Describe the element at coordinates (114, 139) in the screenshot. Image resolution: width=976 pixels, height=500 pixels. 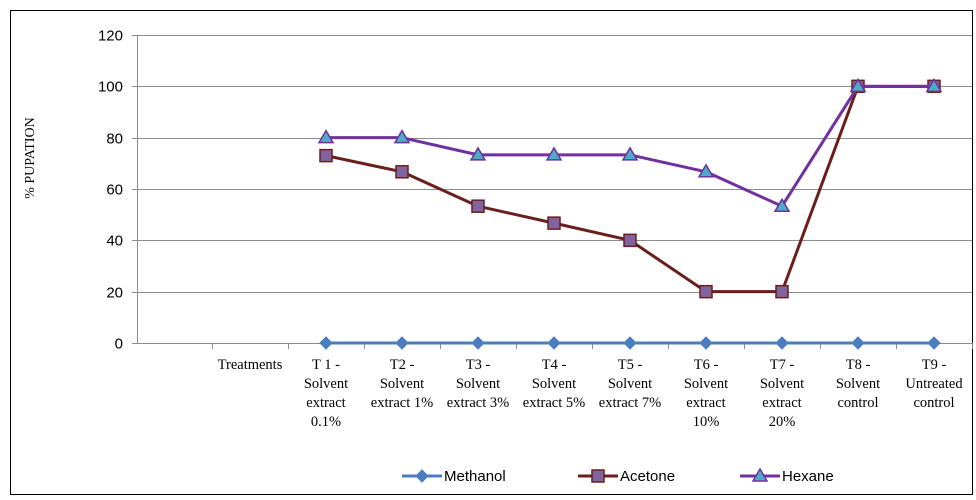
I see `y-tick-label: 80` at that location.